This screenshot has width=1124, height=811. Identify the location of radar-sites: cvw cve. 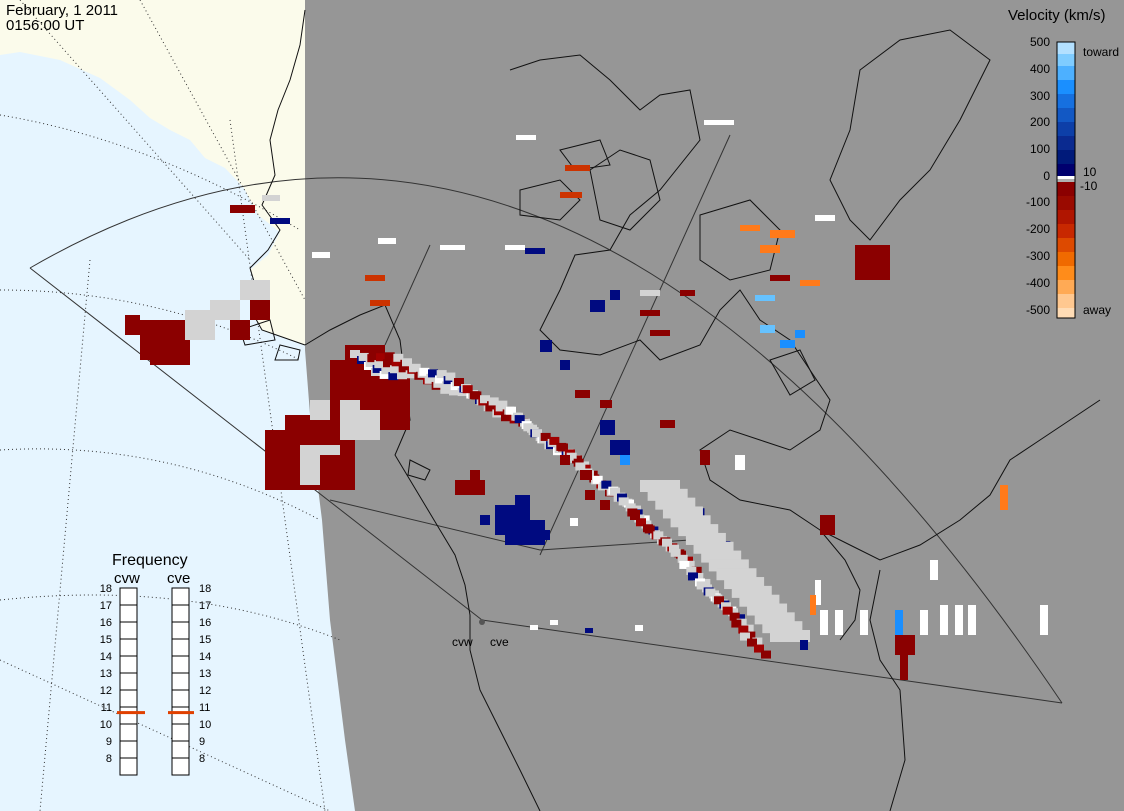
(480, 634).